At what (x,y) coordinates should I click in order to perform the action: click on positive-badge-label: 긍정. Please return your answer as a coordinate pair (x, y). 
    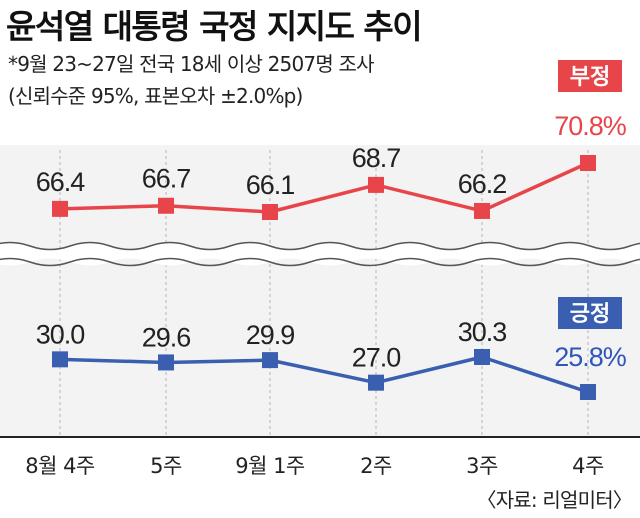
    Looking at the image, I should click on (590, 314).